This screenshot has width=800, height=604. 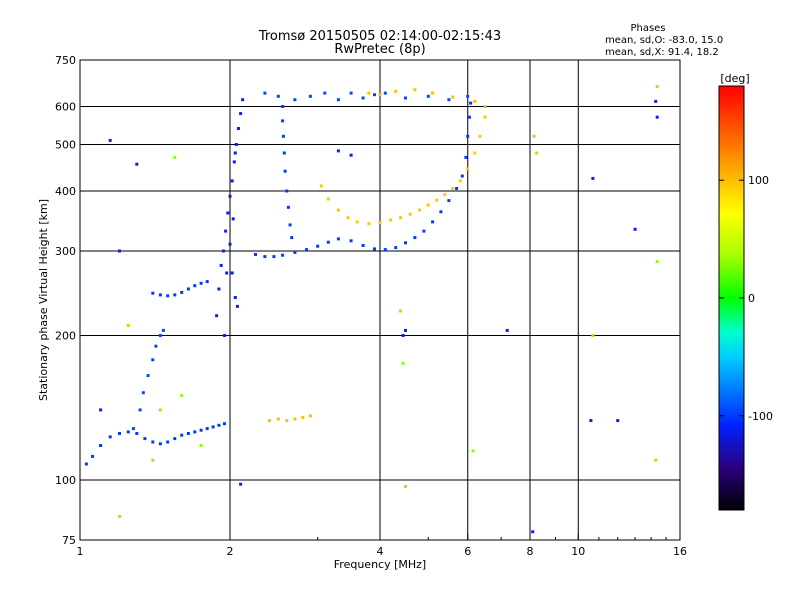 I want to click on x-tick-label: 10, so click(x=578, y=551).